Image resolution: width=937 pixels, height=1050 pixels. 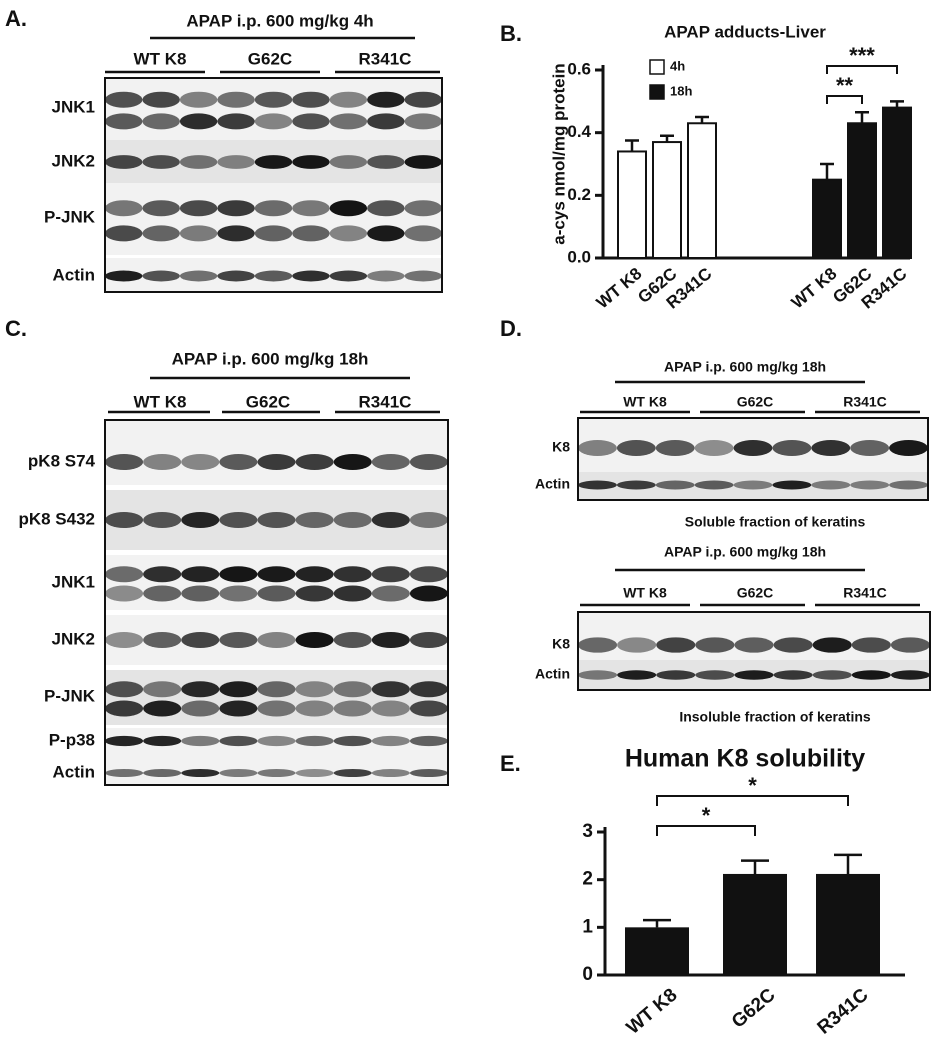 What do you see at coordinates (510, 763) in the screenshot?
I see `panel-label: E.` at bounding box center [510, 763].